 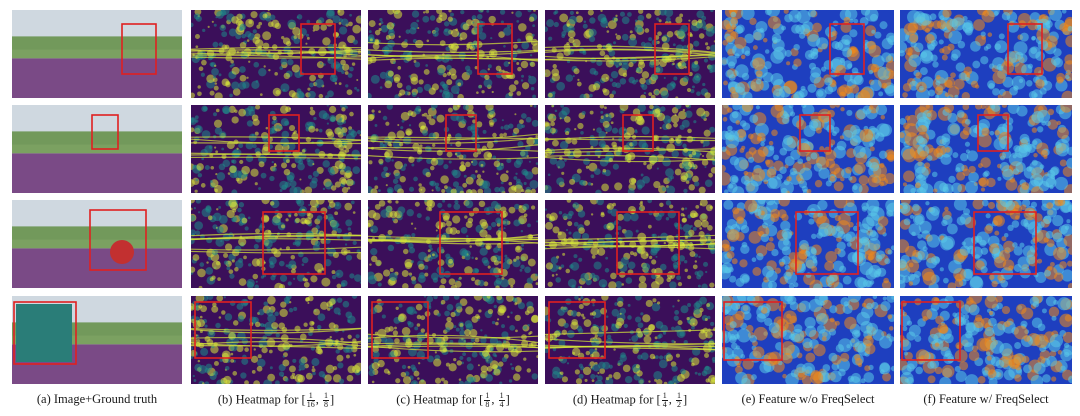 I want to click on caption-f: (f) Feature w/ FreqSelect, so click(x=986, y=399).